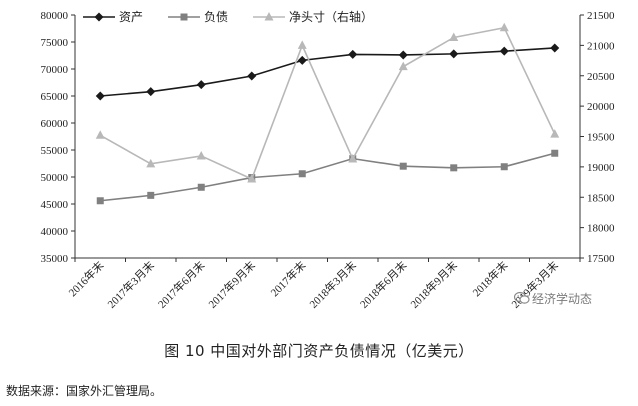 The height and width of the screenshot is (406, 638). What do you see at coordinates (332, 284) in the screenshot?
I see `x-tick-label: 2018年3月末` at bounding box center [332, 284].